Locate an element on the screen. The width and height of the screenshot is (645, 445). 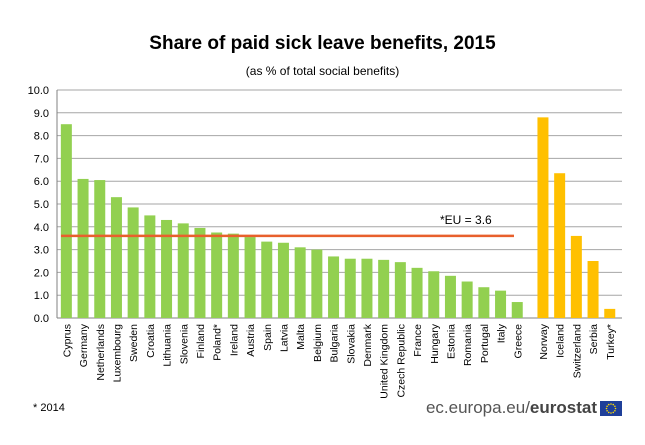
eu-flag-icon is located at coordinates (611, 408).